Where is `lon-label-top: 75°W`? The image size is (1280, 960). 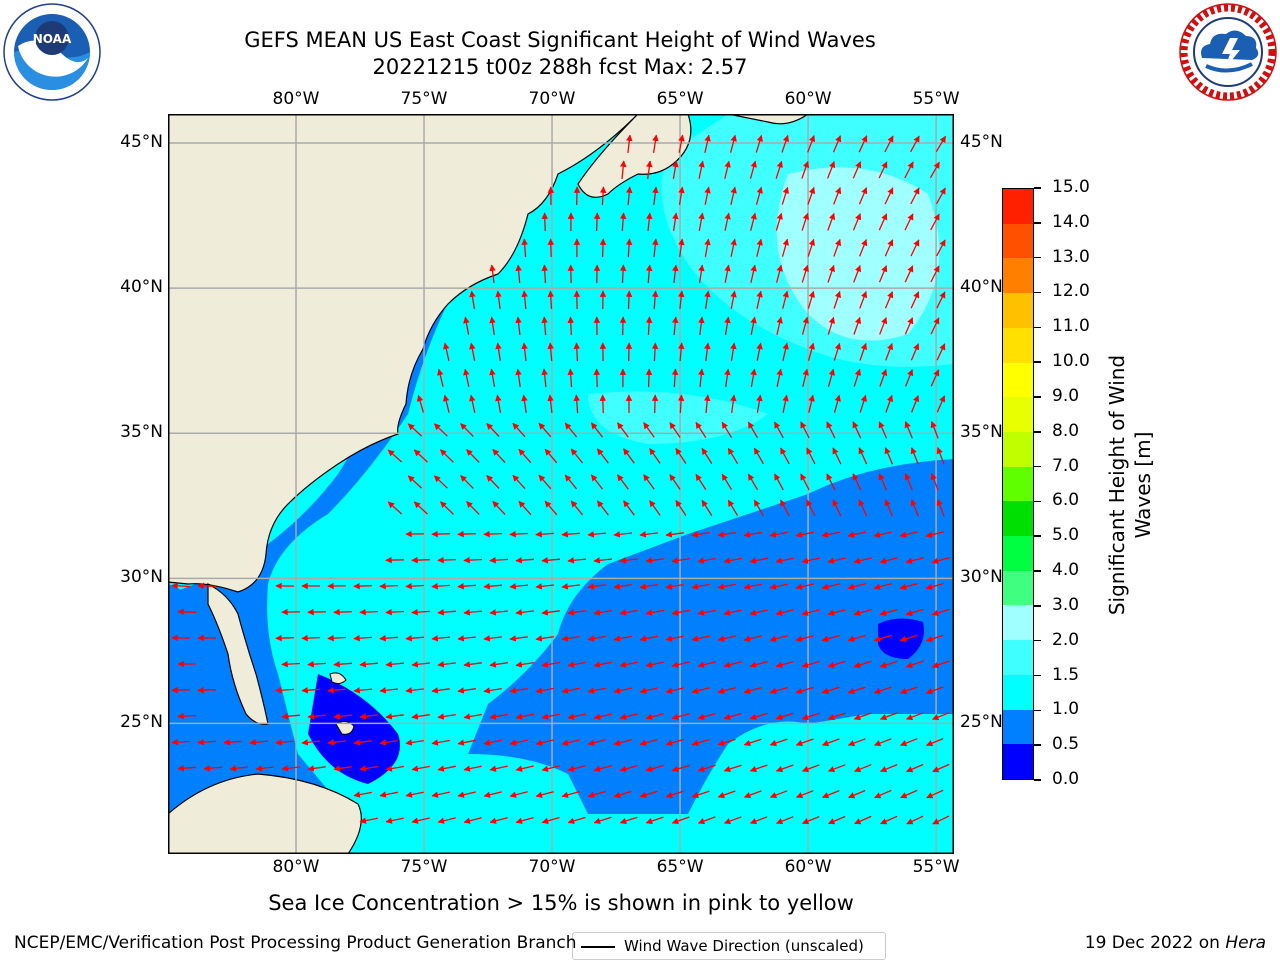 lon-label-top: 75°W is located at coordinates (424, 99).